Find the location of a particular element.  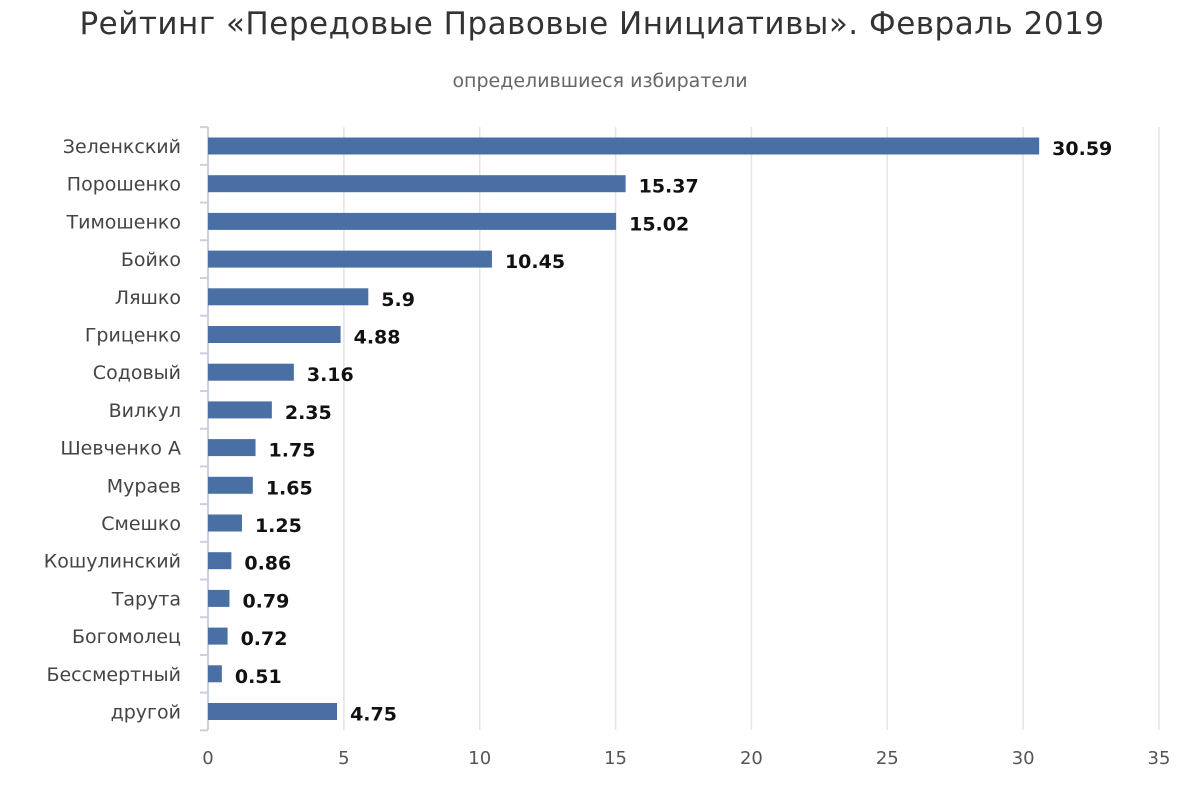

value-label: 1.75 is located at coordinates (292, 451).